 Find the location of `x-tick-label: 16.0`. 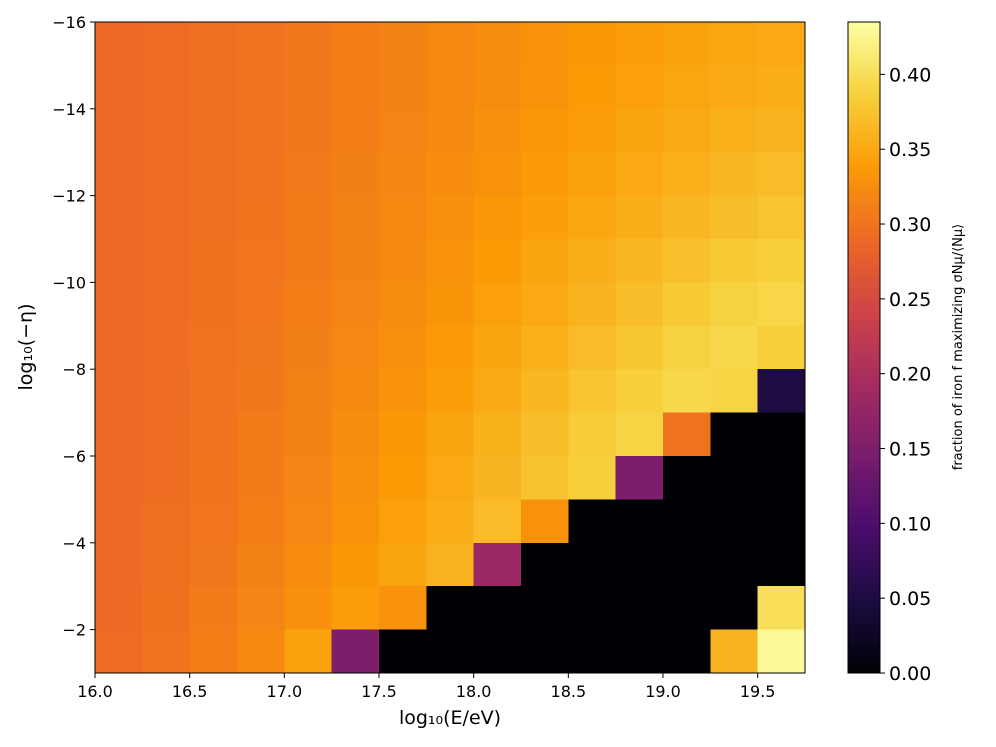

x-tick-label: 16.0 is located at coordinates (95, 691).